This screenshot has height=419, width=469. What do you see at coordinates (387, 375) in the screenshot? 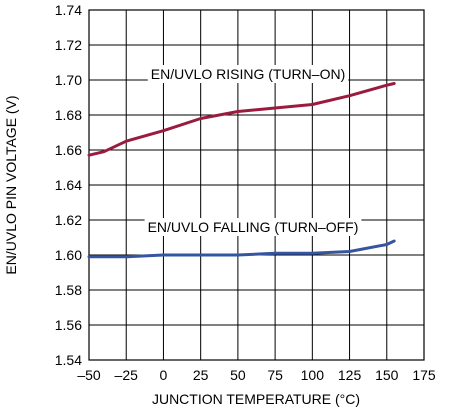
I see `x-tick-label: 150` at bounding box center [387, 375].